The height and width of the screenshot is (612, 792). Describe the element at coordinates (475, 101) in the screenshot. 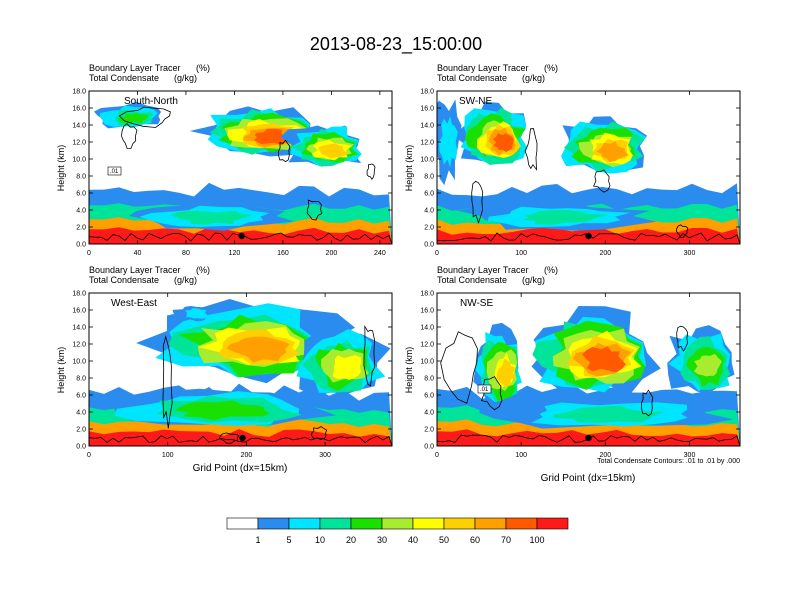

I see `panel-label: SW-NE` at that location.